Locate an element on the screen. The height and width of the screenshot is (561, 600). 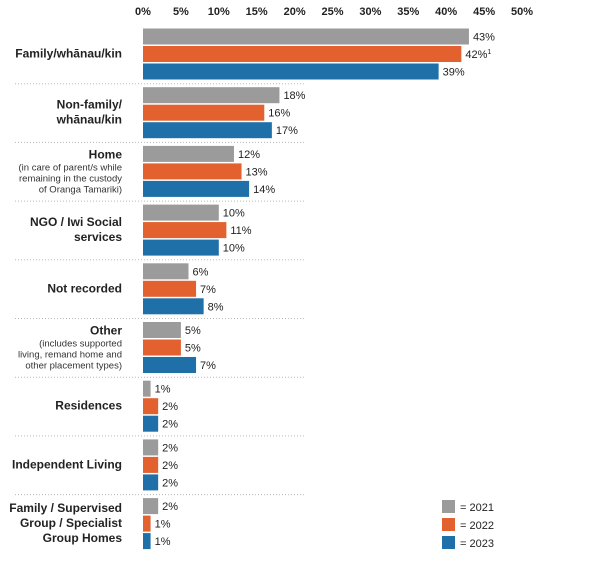
x-tick-label: 5% is located at coordinates (181, 12).